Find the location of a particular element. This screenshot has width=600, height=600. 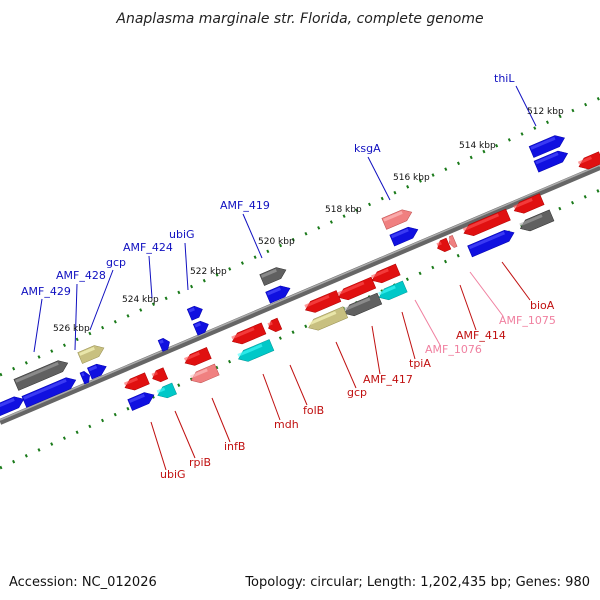

gene-folB is located at coordinates (275, 325).